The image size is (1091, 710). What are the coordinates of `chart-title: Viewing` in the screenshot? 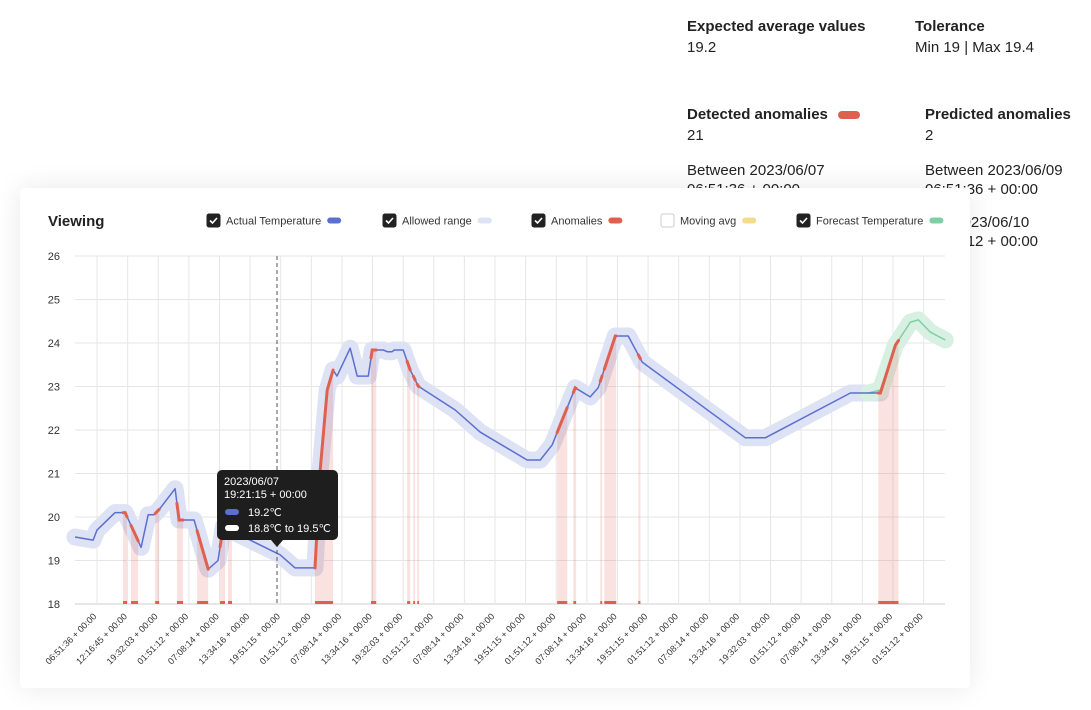 It's located at (76, 221).